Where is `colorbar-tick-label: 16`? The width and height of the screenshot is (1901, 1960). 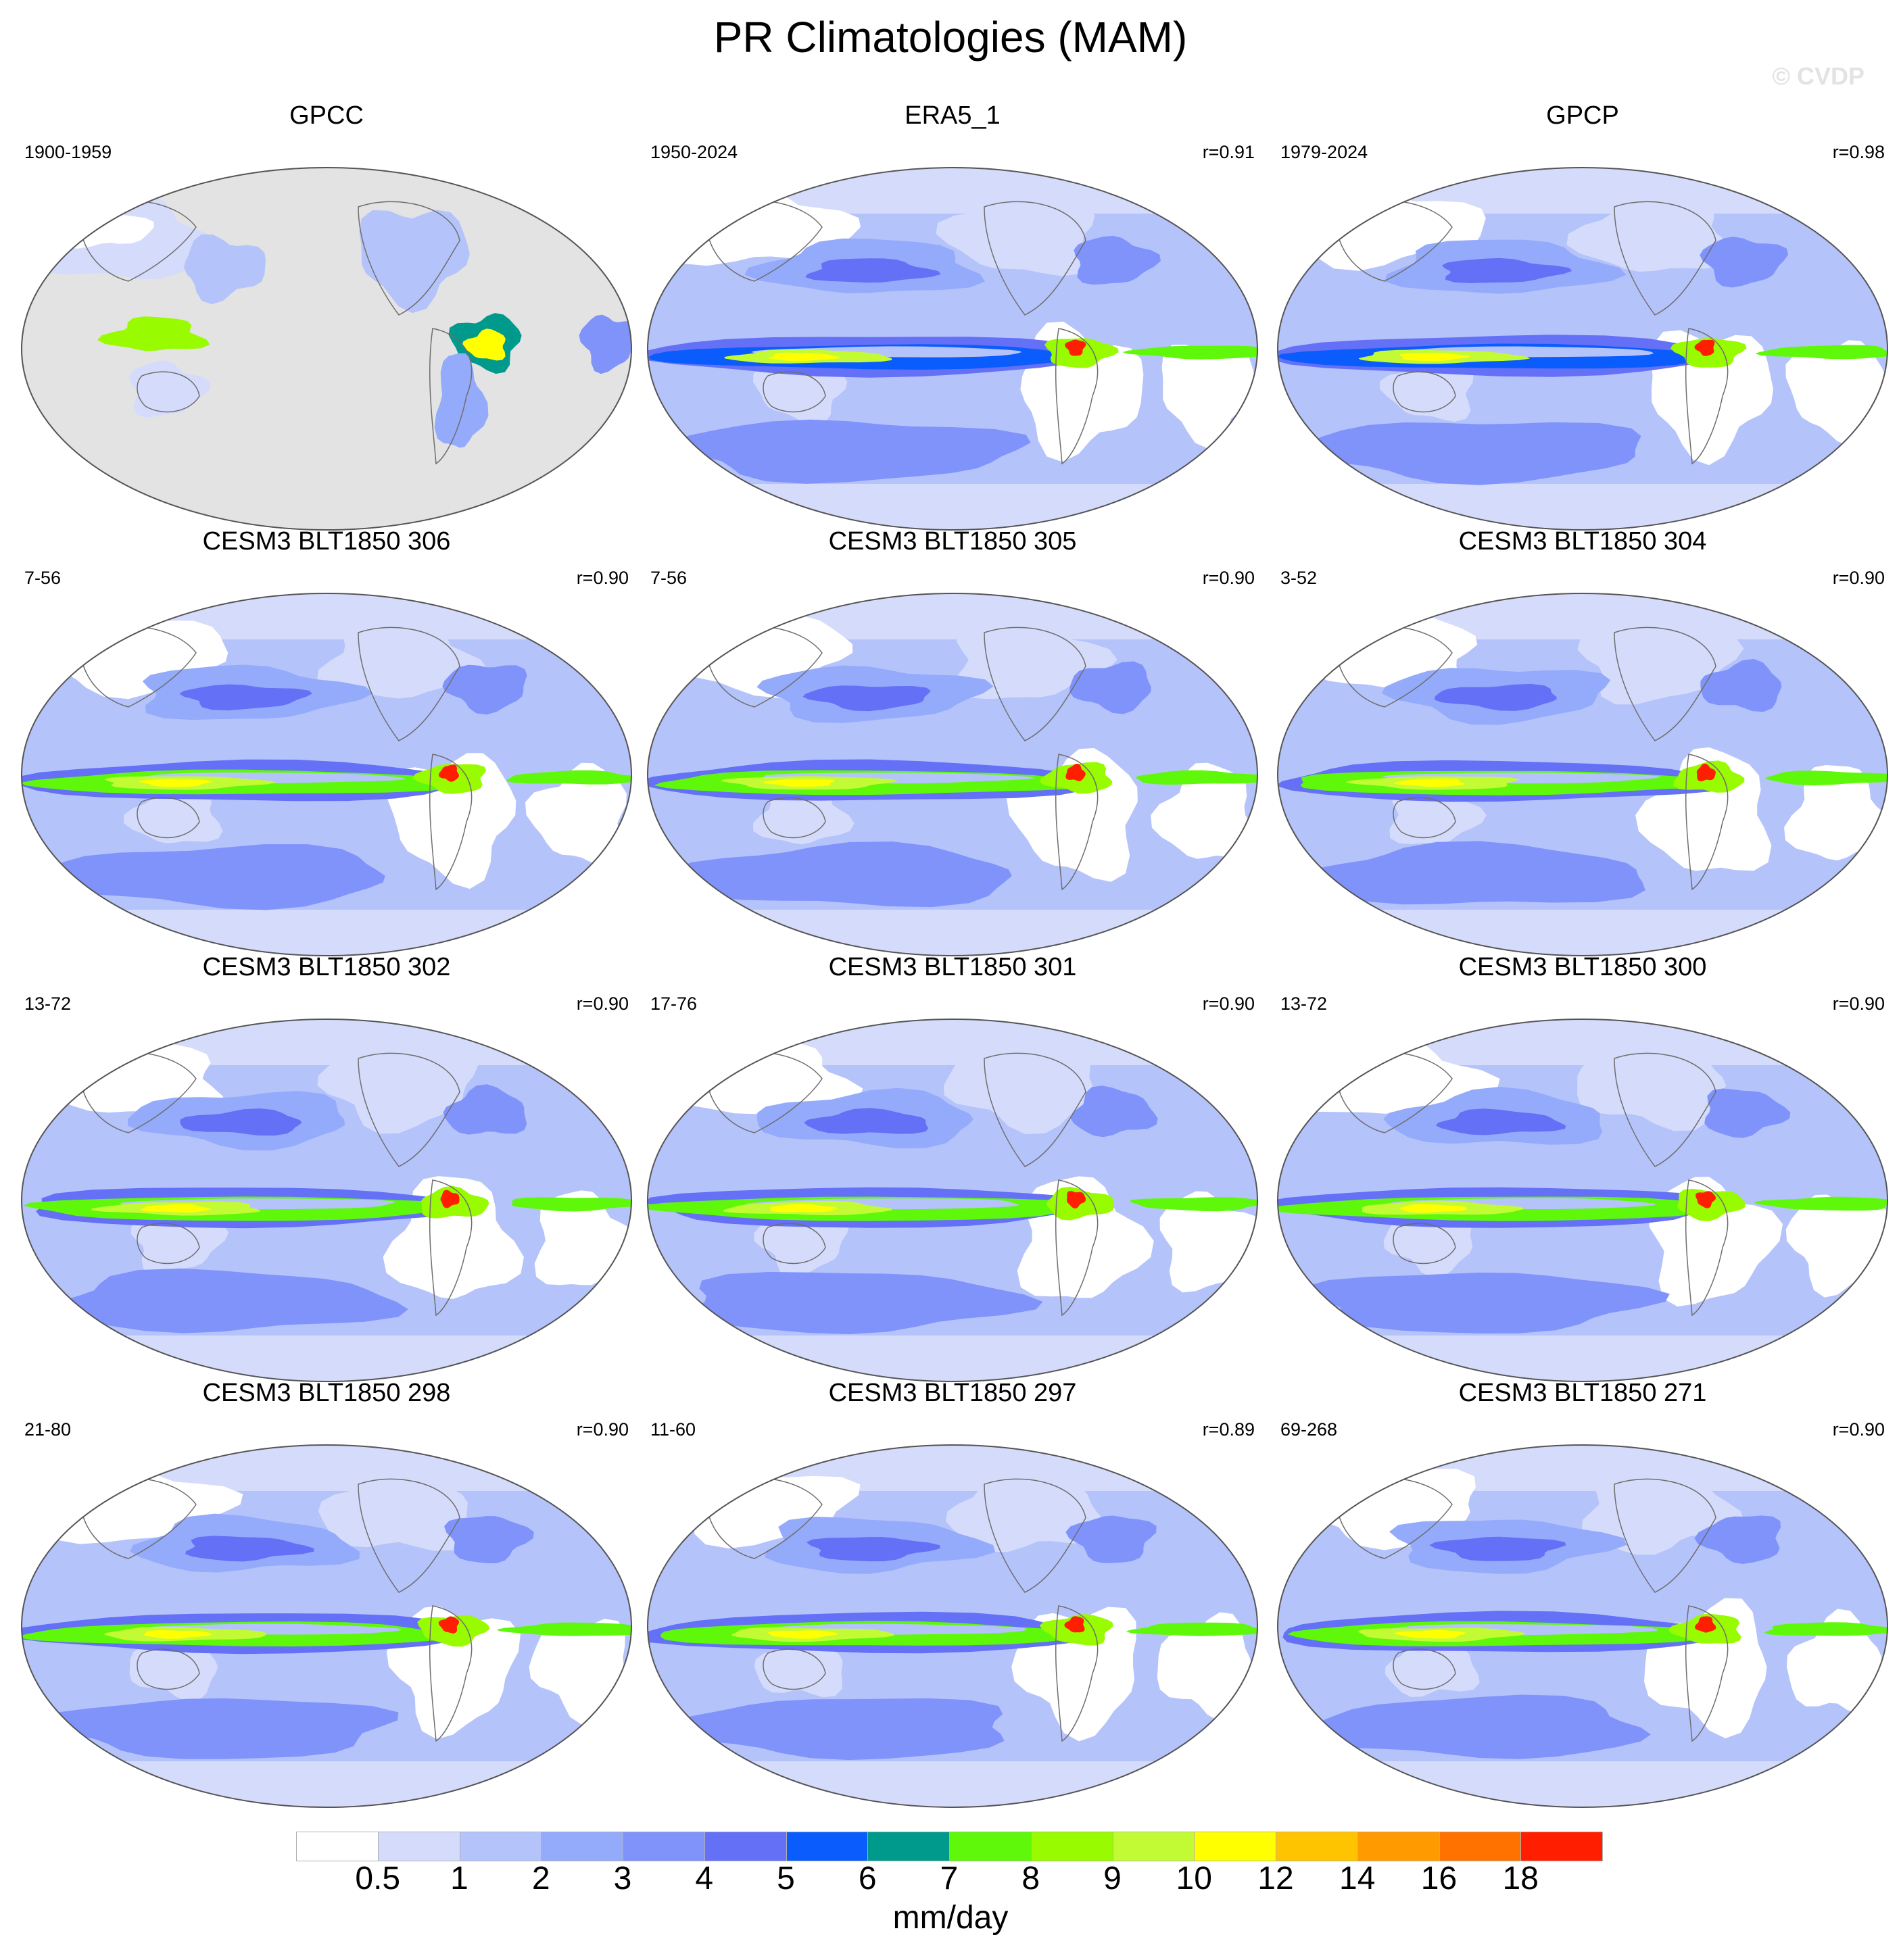 colorbar-tick-label: 16 is located at coordinates (1439, 1878).